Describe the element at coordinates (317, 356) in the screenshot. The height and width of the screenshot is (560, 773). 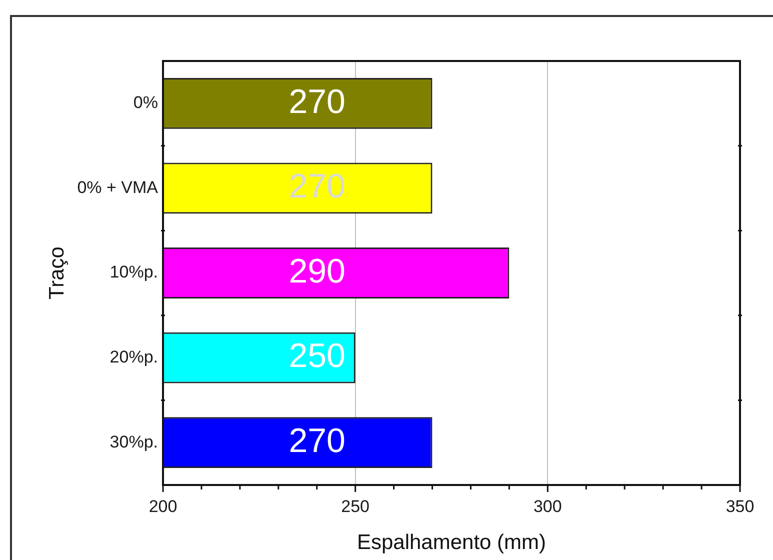
I see `data-label: 250` at that location.